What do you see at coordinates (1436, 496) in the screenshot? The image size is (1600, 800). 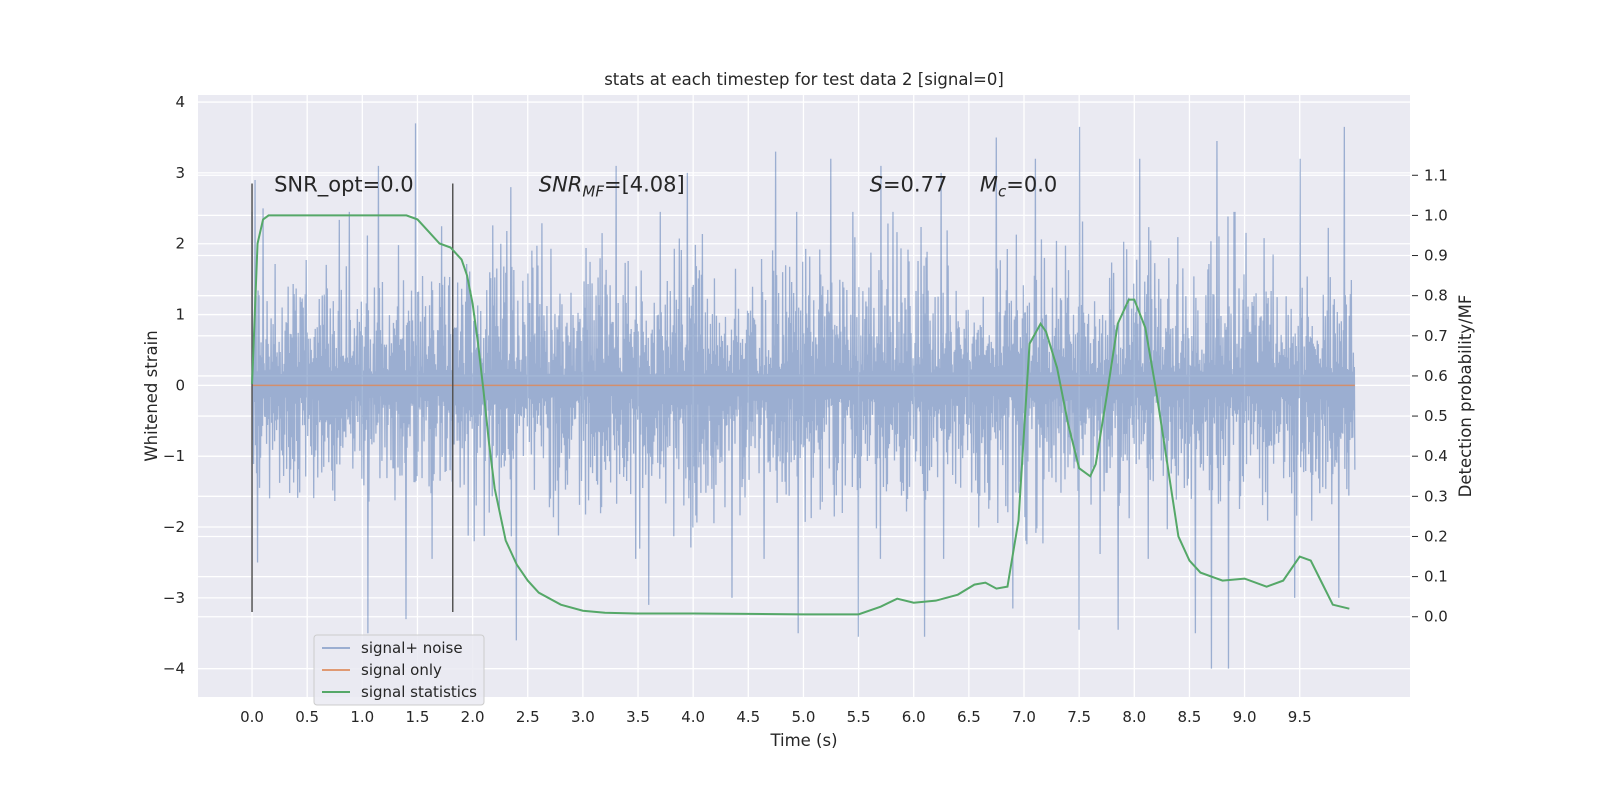 I see `y2-tick-label: 0.3` at bounding box center [1436, 496].